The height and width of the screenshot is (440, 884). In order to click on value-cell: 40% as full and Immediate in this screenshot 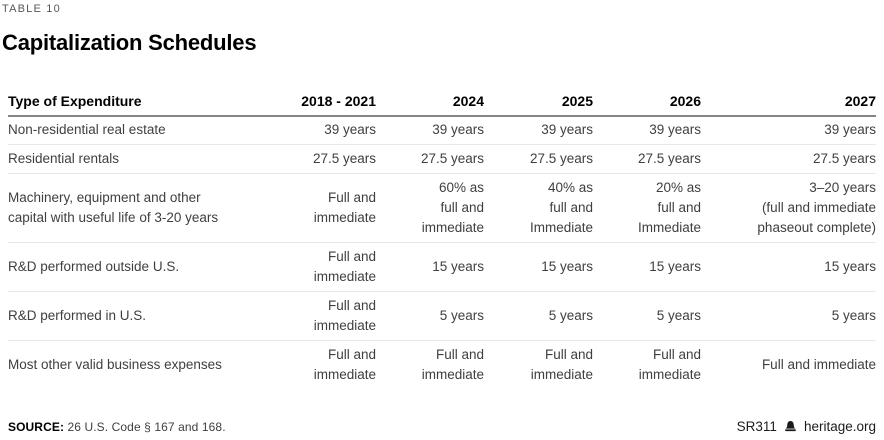, I will do `click(538, 208)`.